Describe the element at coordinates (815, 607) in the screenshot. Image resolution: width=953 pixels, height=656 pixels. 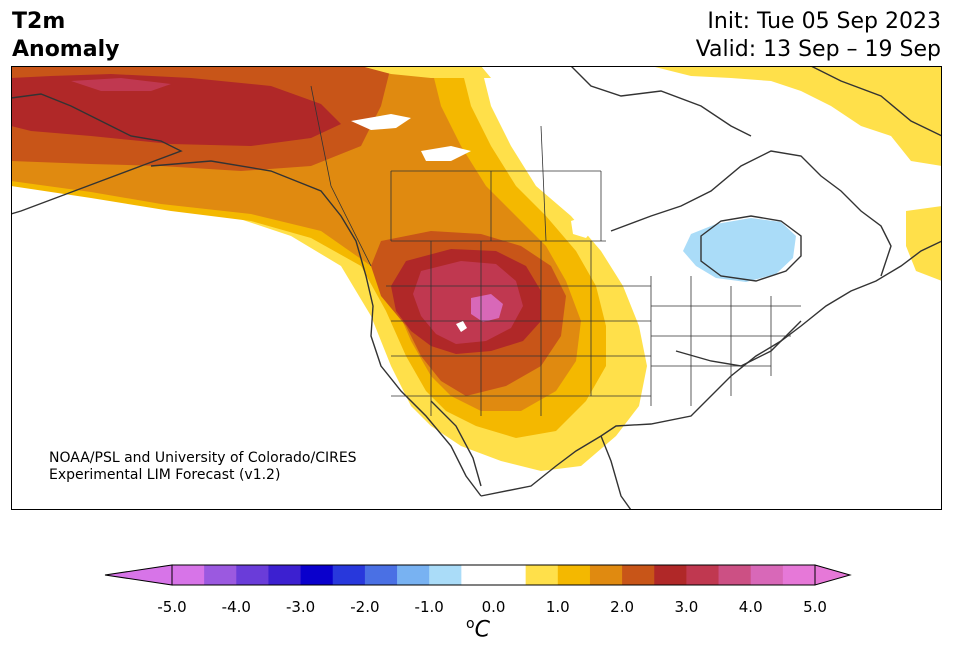
I see `colorbar-tick-label: 5.0` at that location.